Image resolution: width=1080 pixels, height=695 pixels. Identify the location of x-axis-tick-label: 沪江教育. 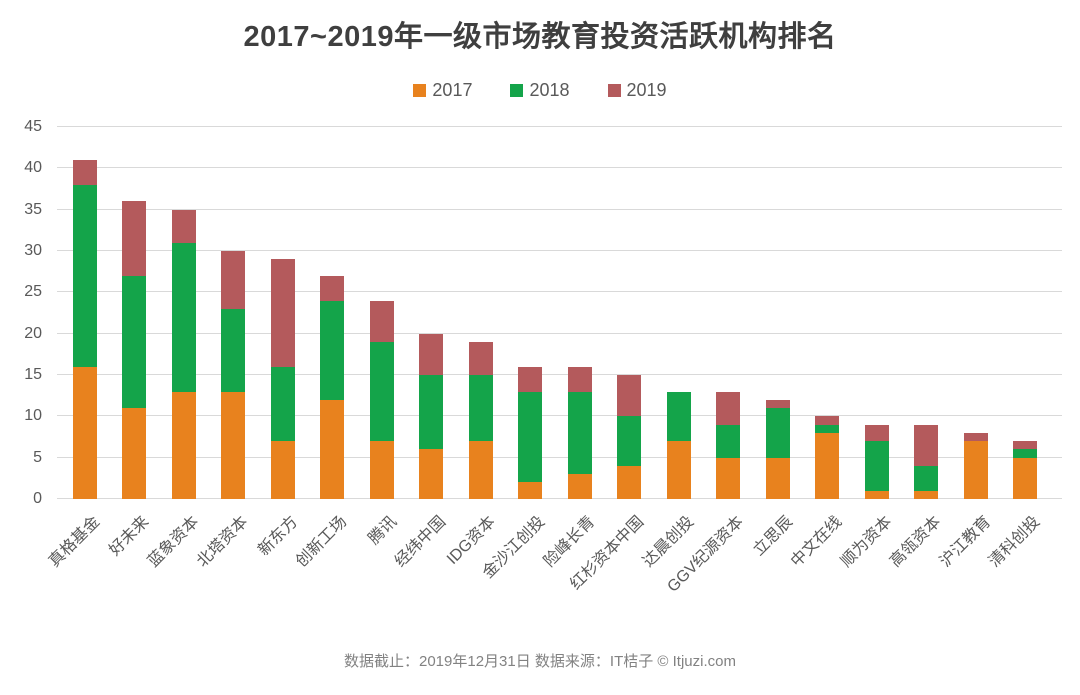
(965, 542).